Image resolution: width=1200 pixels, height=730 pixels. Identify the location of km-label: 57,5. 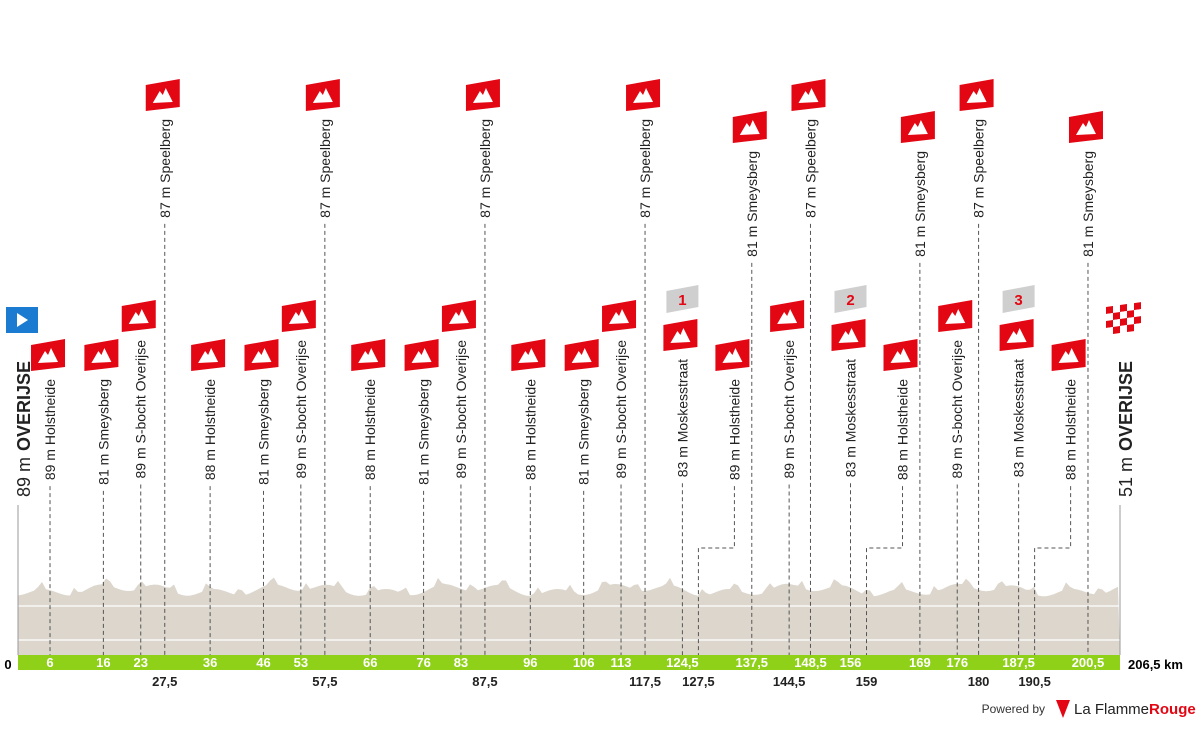
(324, 681).